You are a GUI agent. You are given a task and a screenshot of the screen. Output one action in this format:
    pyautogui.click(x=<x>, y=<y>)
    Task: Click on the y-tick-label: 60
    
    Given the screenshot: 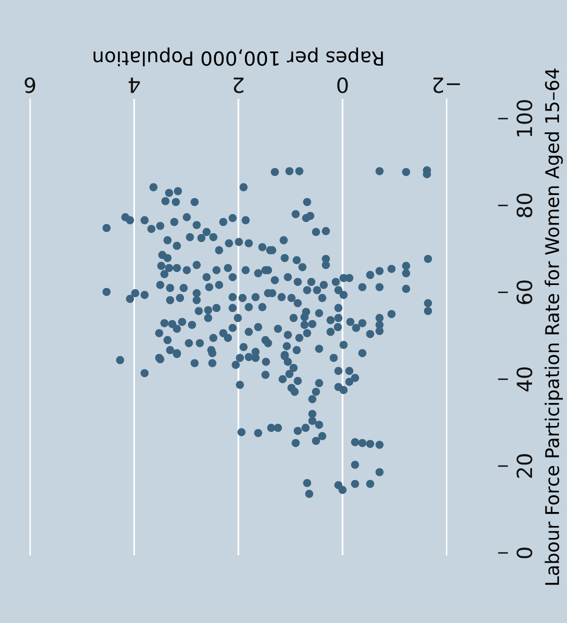 What is the action you would take?
    pyautogui.click(x=524, y=292)
    